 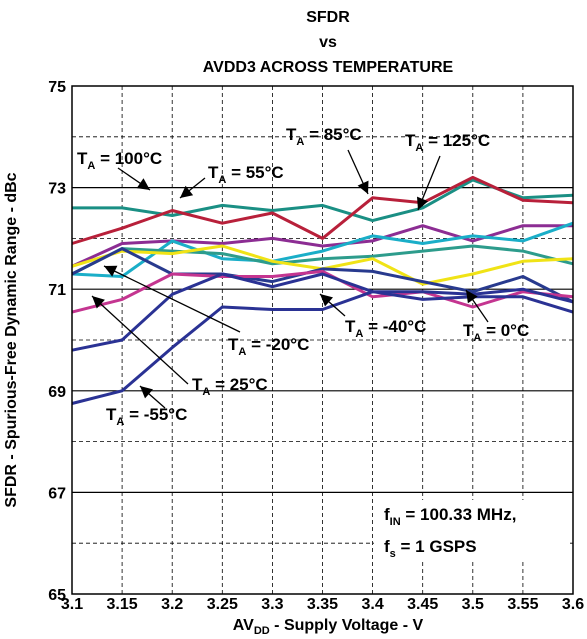 I want to click on x-tick-label-1: 3.15, so click(x=122, y=604).